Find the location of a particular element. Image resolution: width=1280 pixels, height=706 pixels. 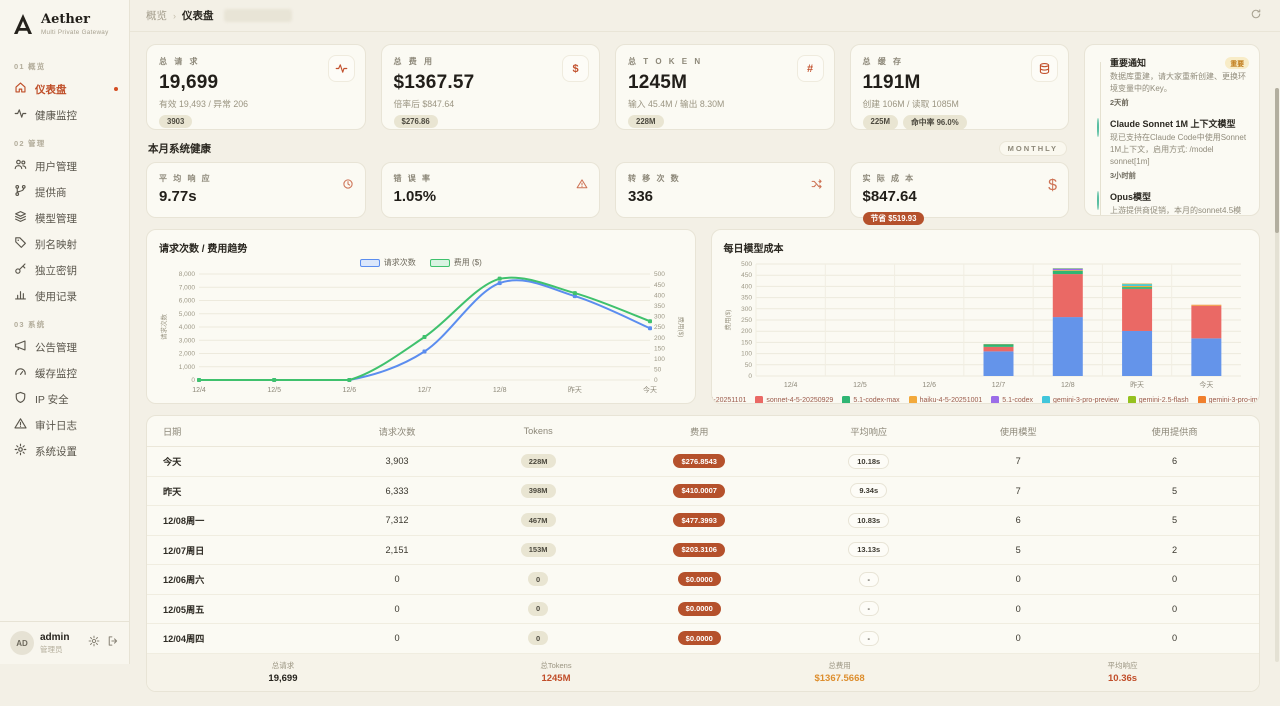

sidebar-item-alert: 审计日志 is located at coordinates (64, 425).